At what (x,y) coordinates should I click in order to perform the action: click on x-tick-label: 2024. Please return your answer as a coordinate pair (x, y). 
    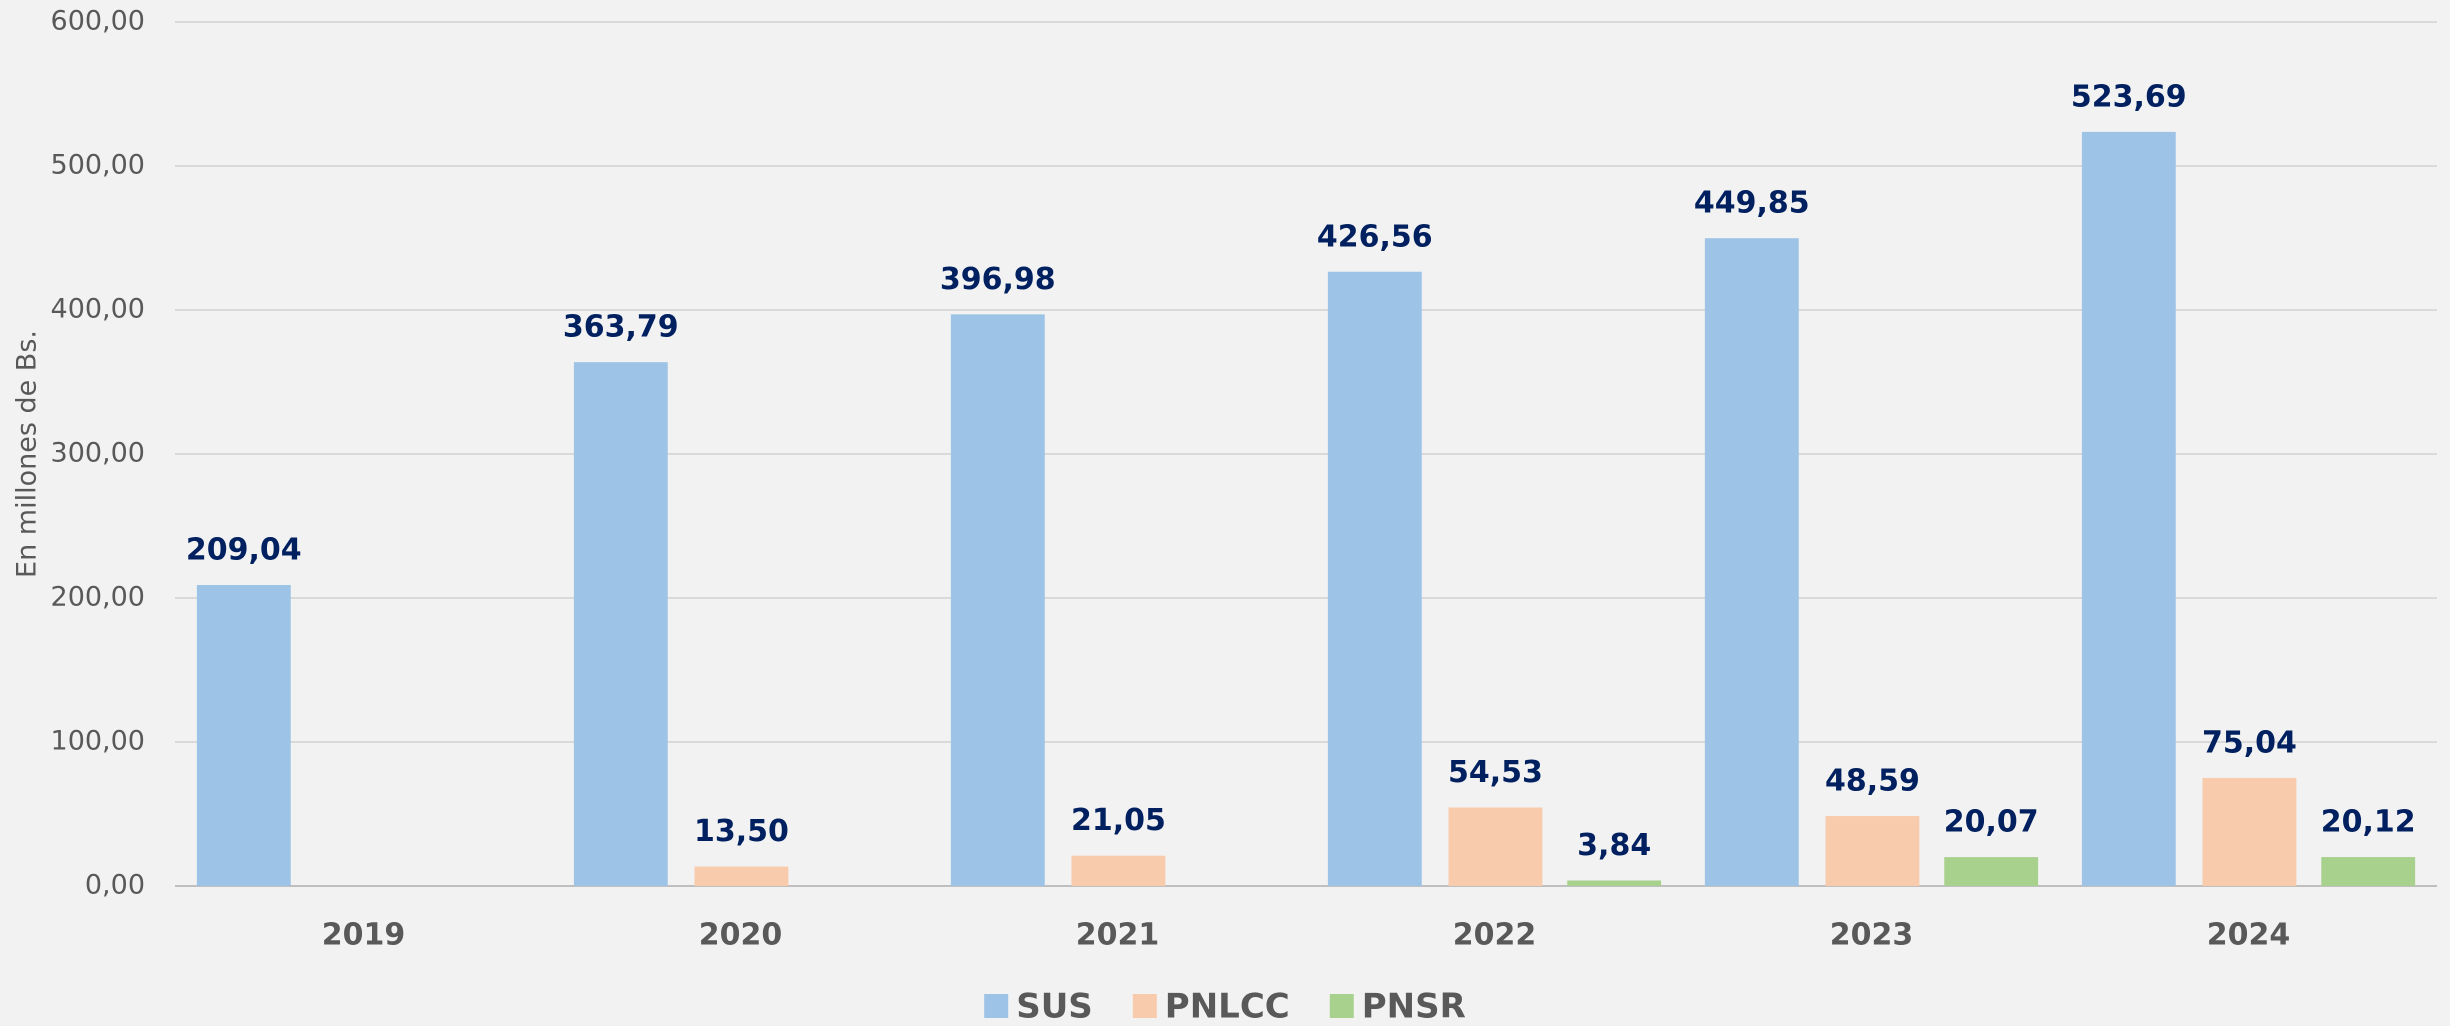
    Looking at the image, I should click on (2249, 935).